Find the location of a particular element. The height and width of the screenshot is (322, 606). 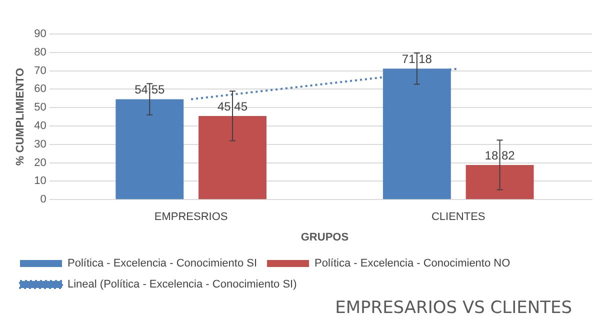

y-tick-label: 20 is located at coordinates (40, 162).